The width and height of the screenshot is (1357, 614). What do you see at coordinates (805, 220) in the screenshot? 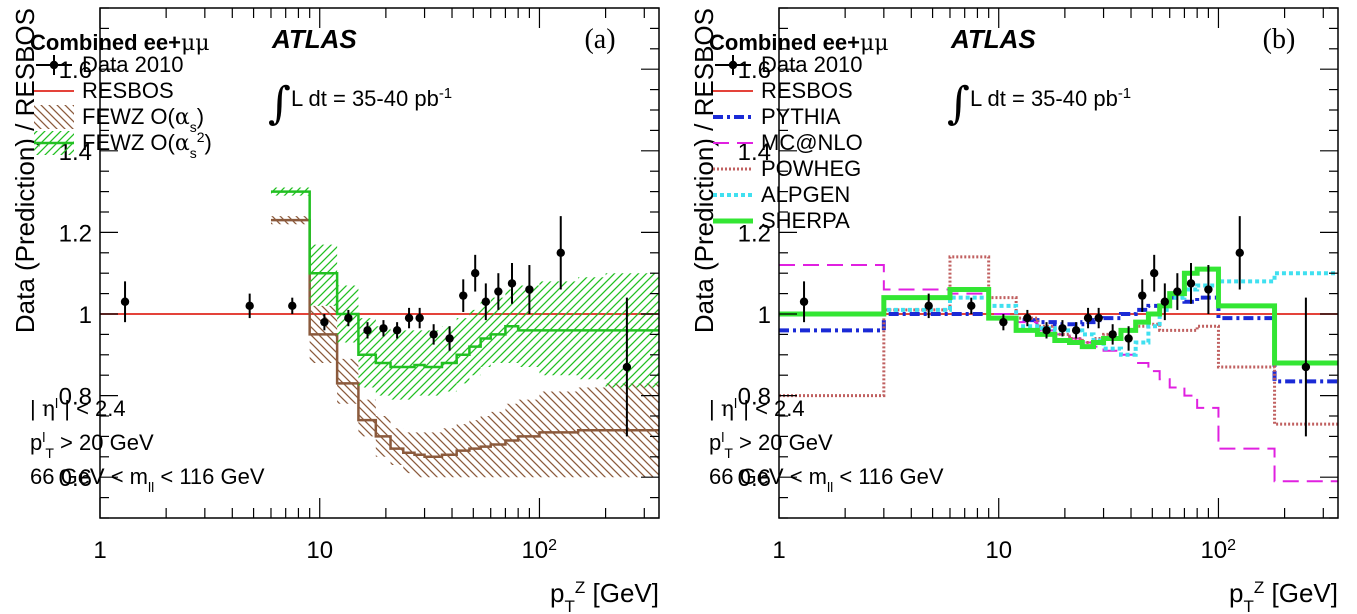
I see `legend-label: SHERPA` at bounding box center [805, 220].